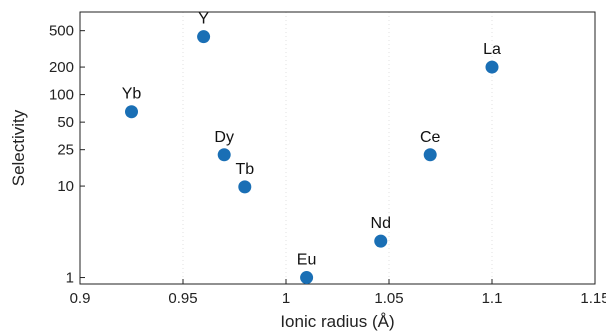  Describe the element at coordinates (204, 37) in the screenshot. I see `data-point-y` at that location.